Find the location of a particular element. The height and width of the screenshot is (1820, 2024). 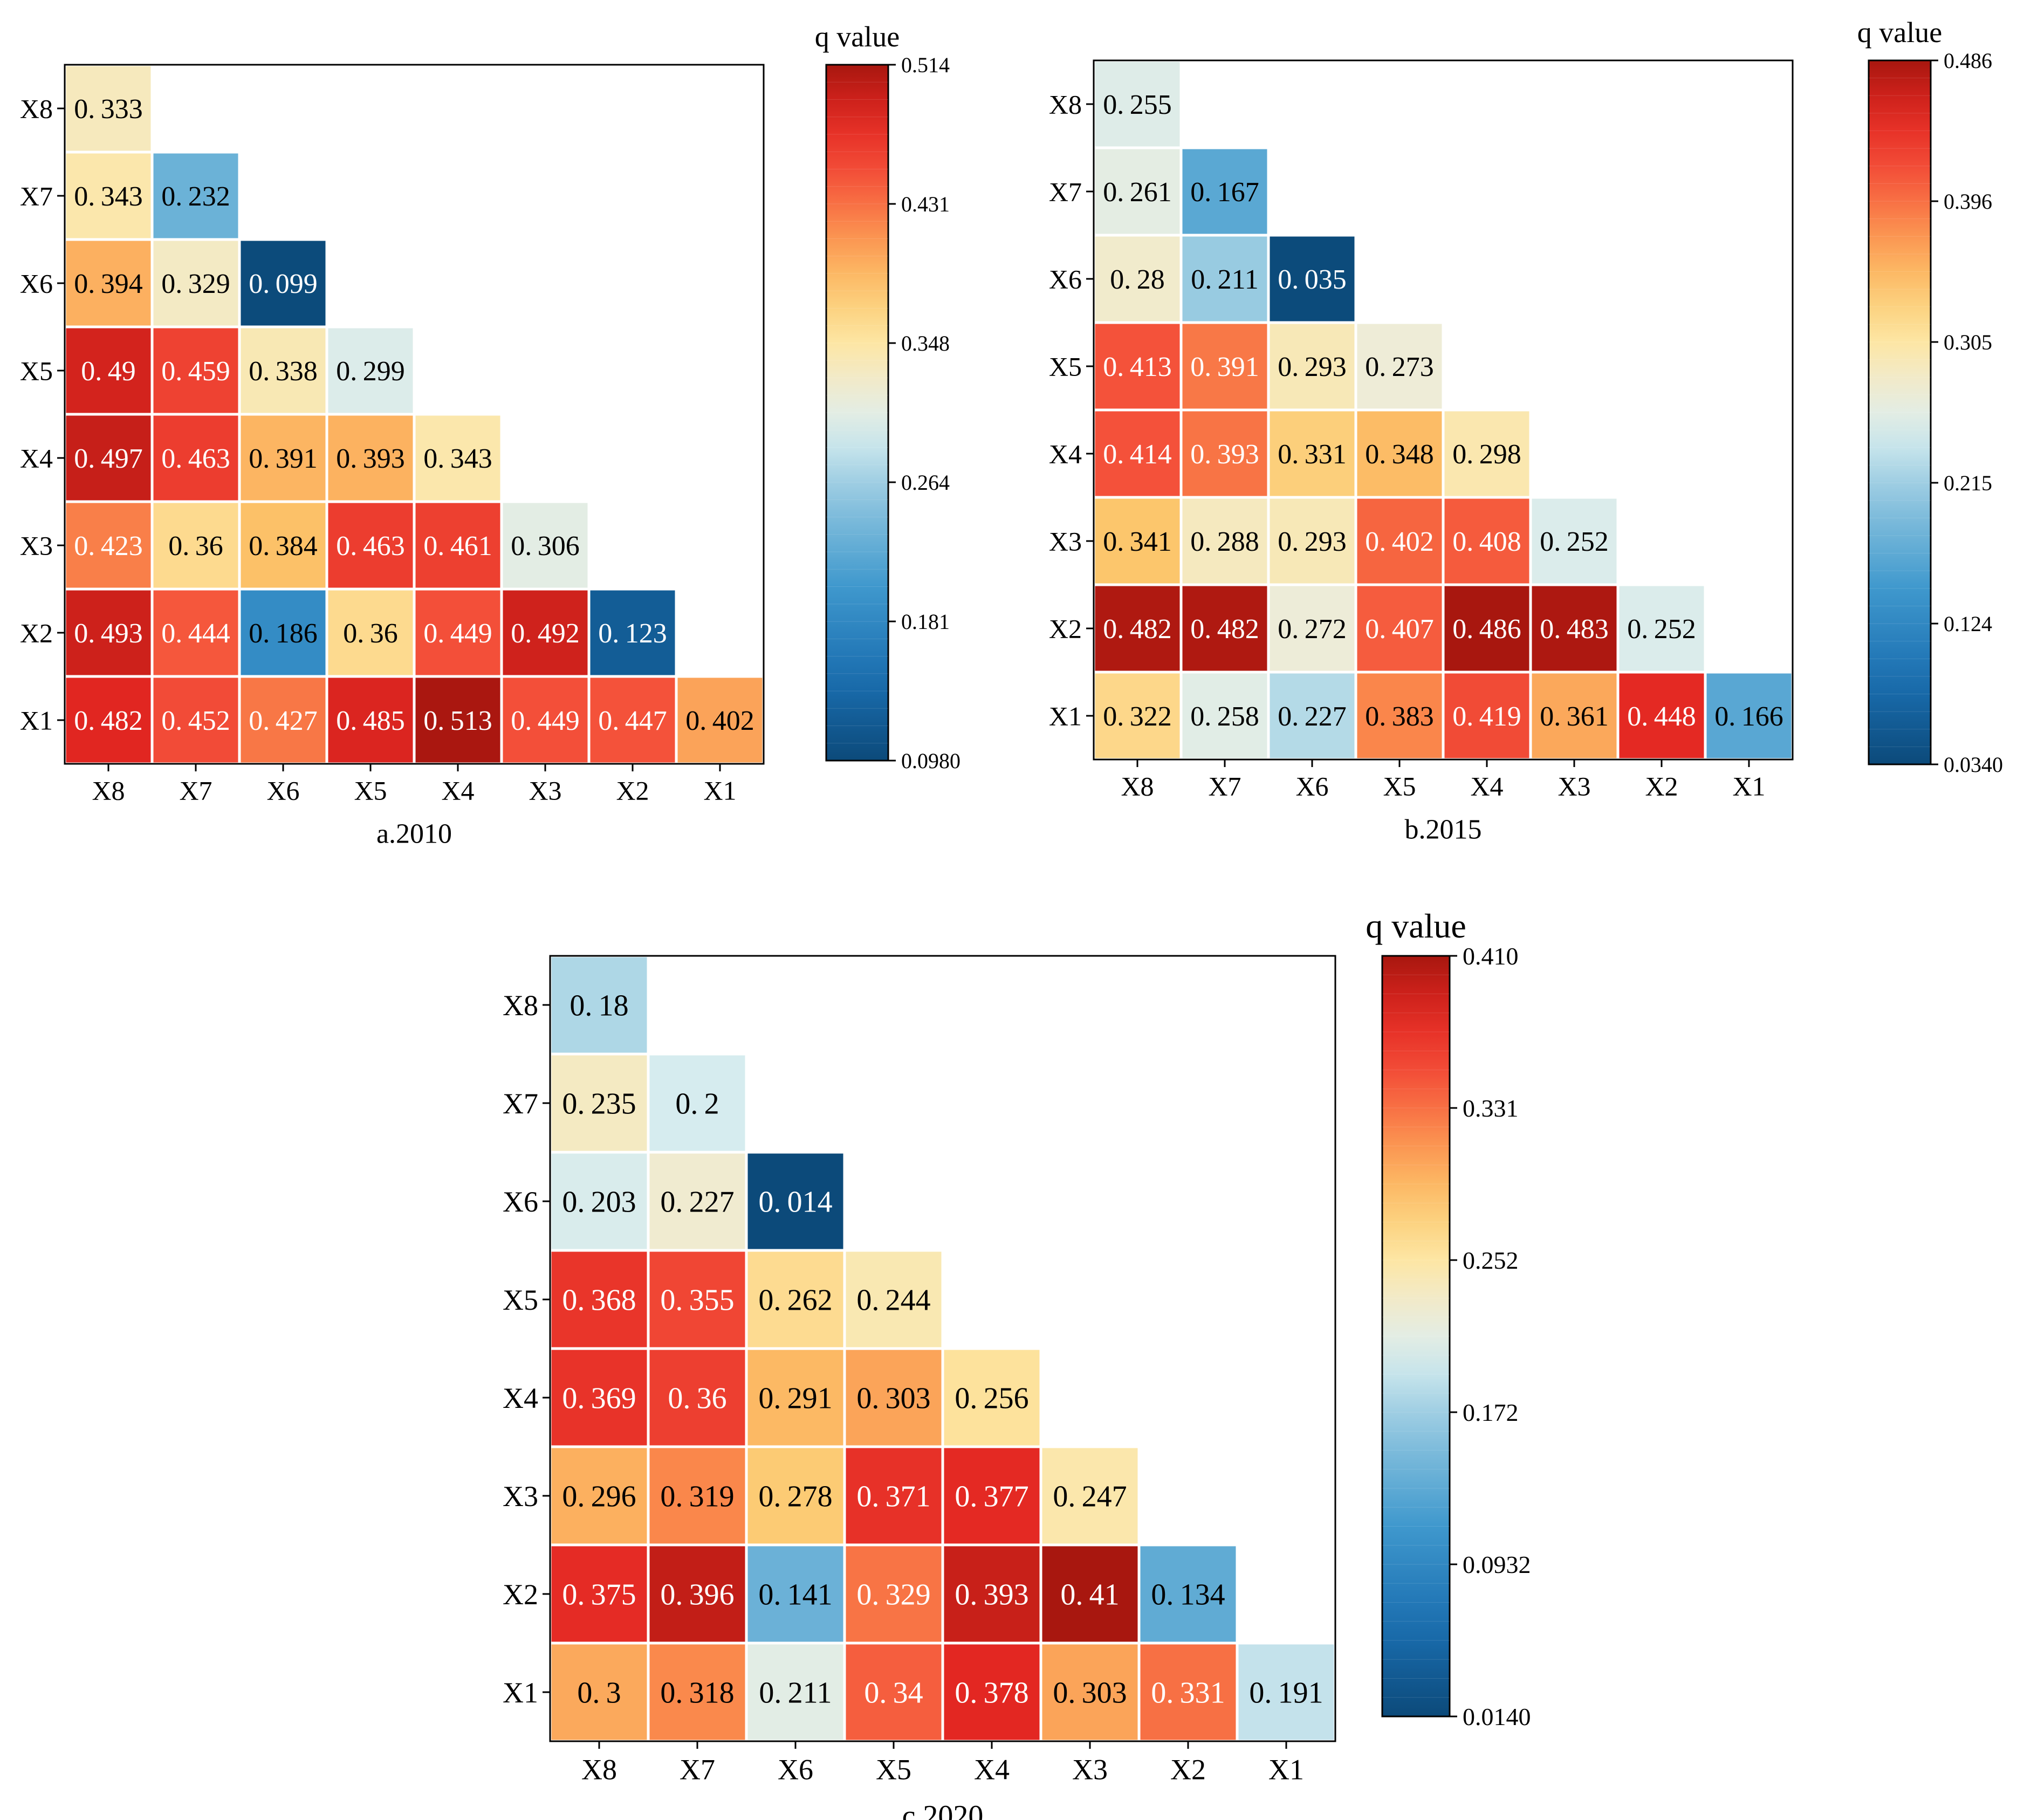

cell-value-label: 0. 383 is located at coordinates (1399, 716).